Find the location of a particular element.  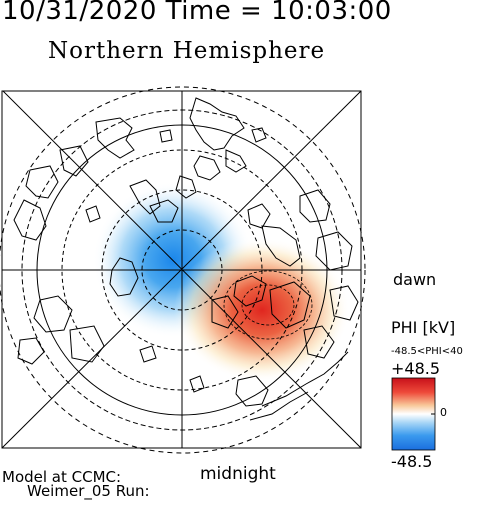

positive-potential-cell is located at coordinates (262, 310).